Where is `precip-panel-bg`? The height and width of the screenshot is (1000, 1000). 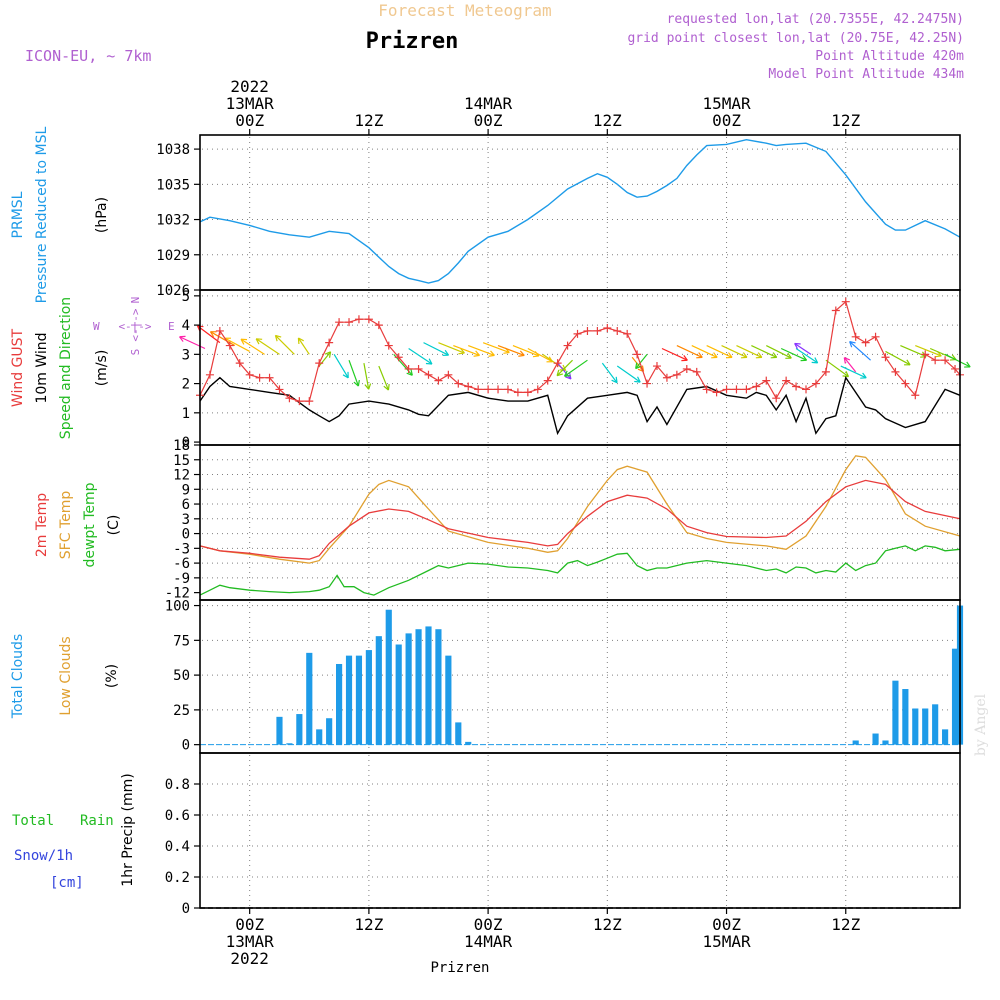 precip-panel-bg is located at coordinates (580, 830).